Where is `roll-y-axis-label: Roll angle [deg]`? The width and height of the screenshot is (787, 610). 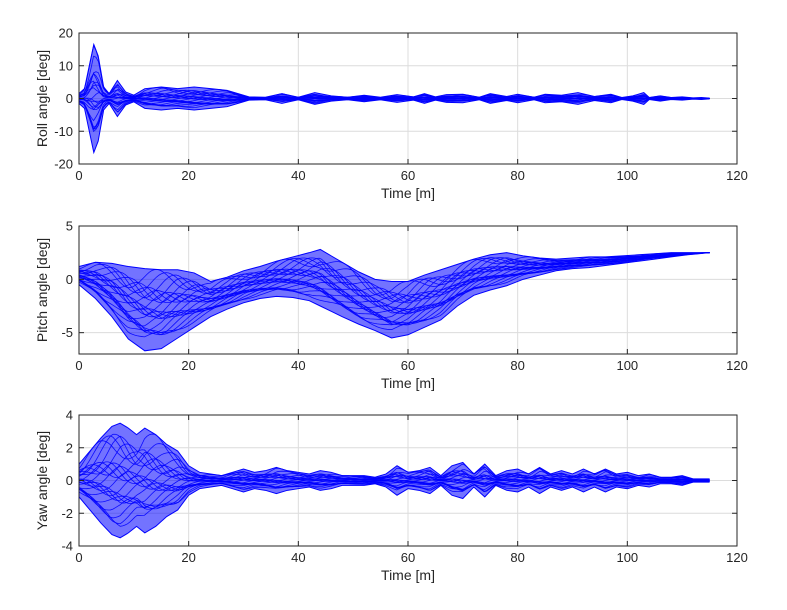
roll-y-axis-label: Roll angle [deg] is located at coordinates (42, 98).